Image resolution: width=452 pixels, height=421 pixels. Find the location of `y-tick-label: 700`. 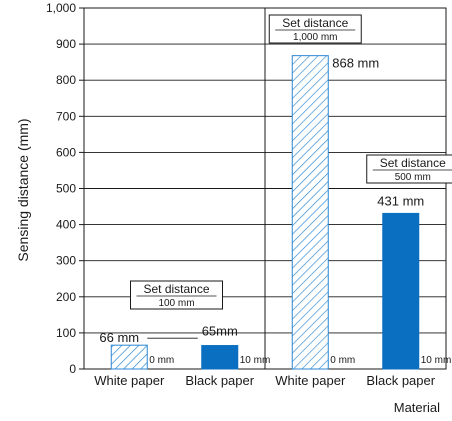

y-tick-label: 700 is located at coordinates (66, 116).